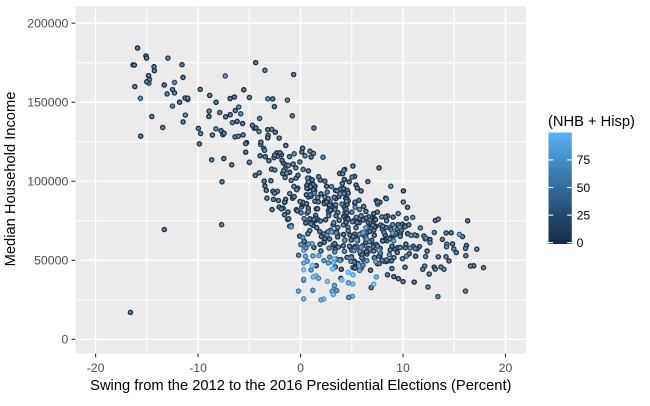  What do you see at coordinates (506, 368) in the screenshot?
I see `svg-text: 20` at bounding box center [506, 368].